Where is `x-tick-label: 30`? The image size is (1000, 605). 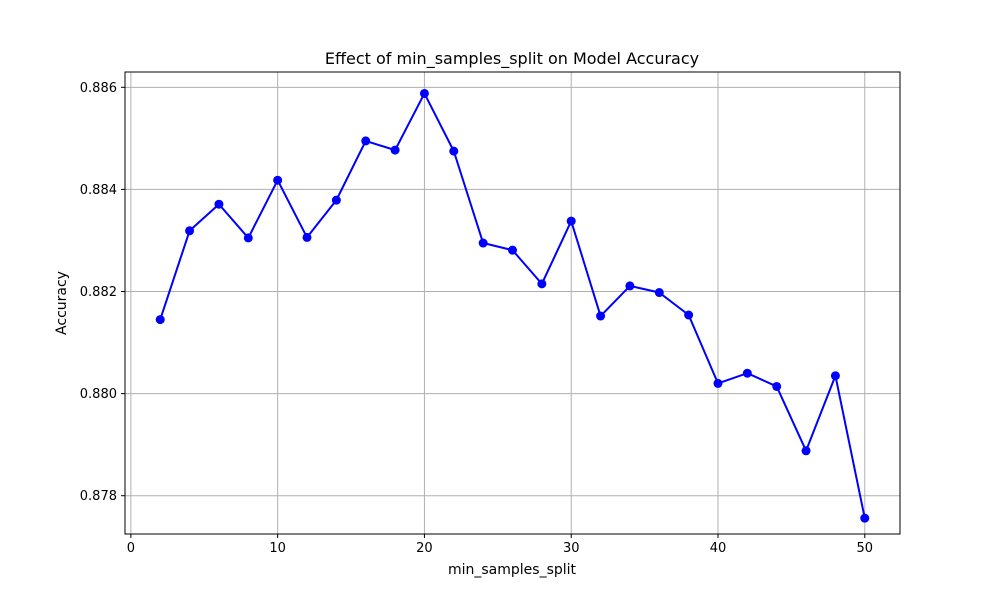 x-tick-label: 30 is located at coordinates (571, 548).